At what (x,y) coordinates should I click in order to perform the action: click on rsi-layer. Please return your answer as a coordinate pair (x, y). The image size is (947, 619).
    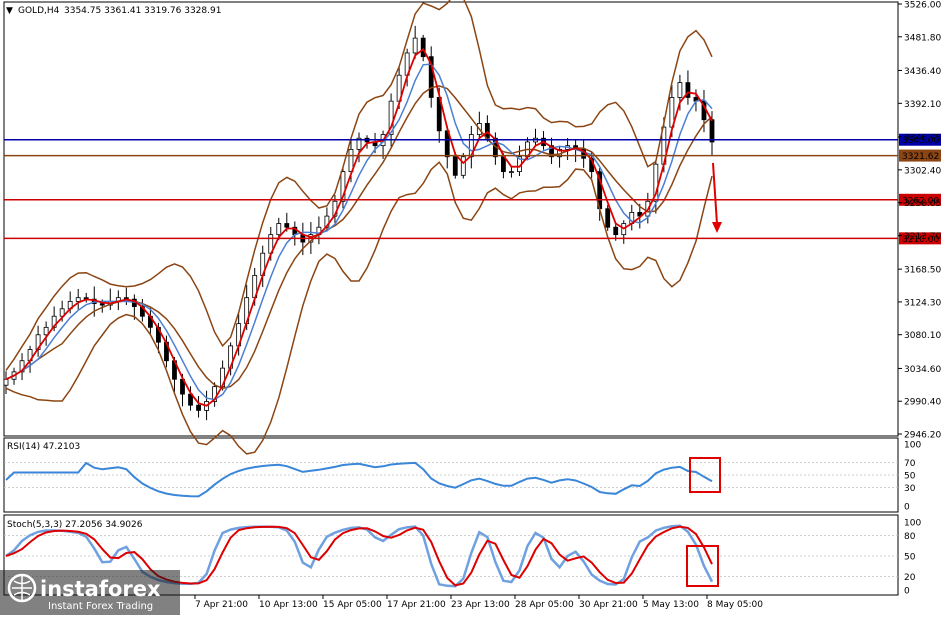
    Looking at the image, I should click on (451, 479).